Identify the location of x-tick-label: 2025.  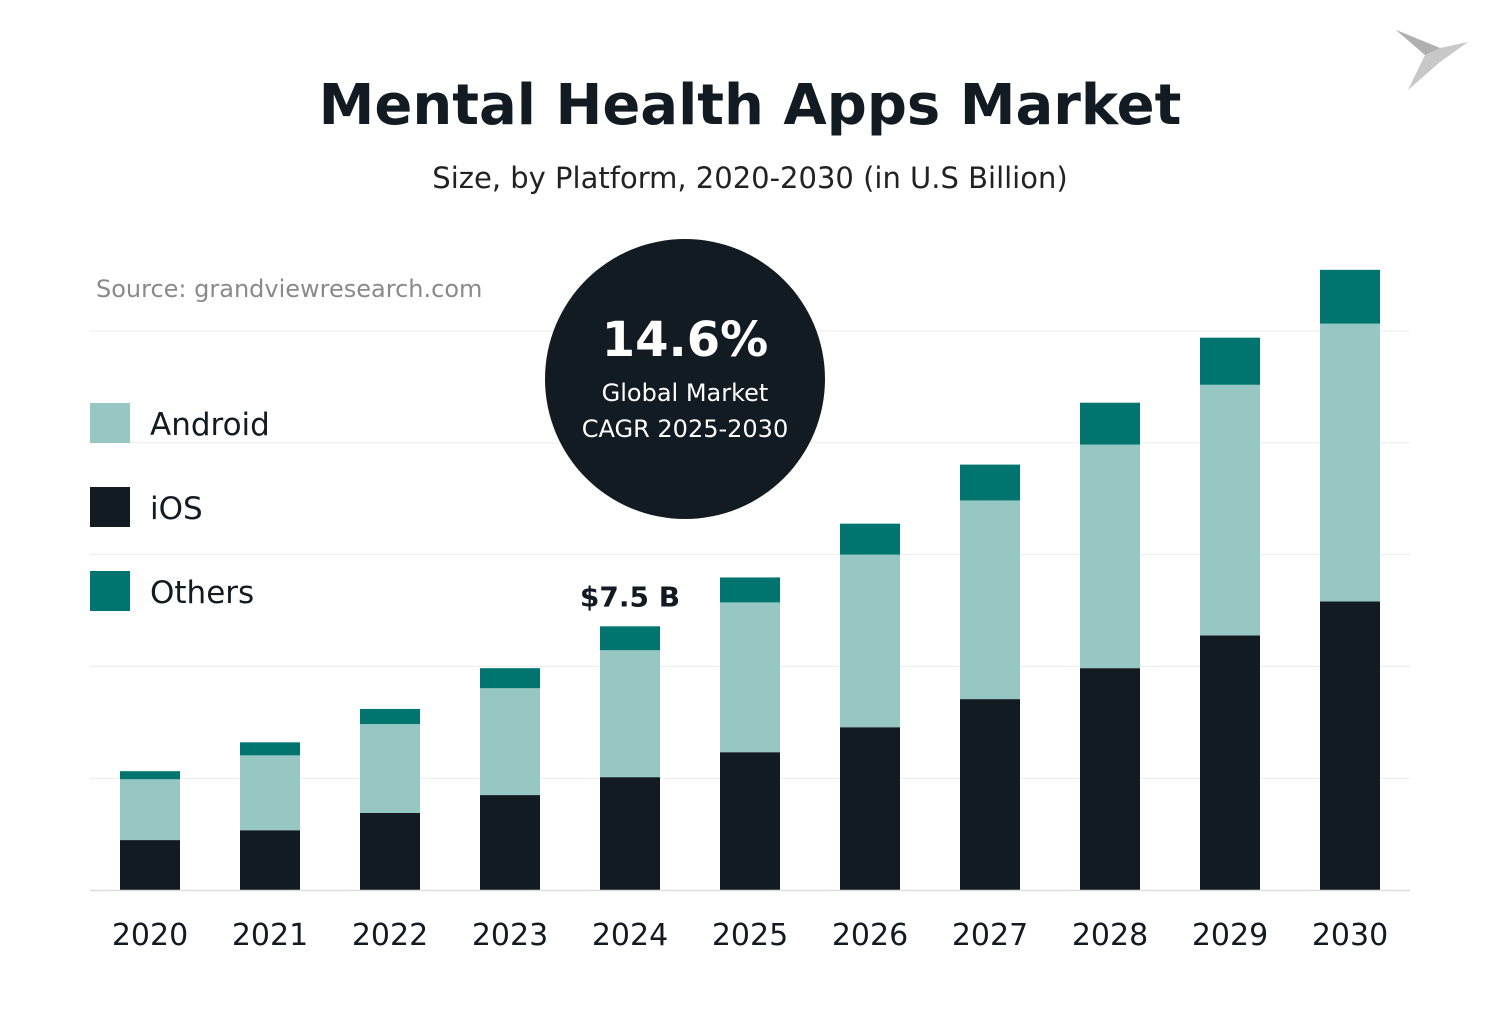
(750, 935).